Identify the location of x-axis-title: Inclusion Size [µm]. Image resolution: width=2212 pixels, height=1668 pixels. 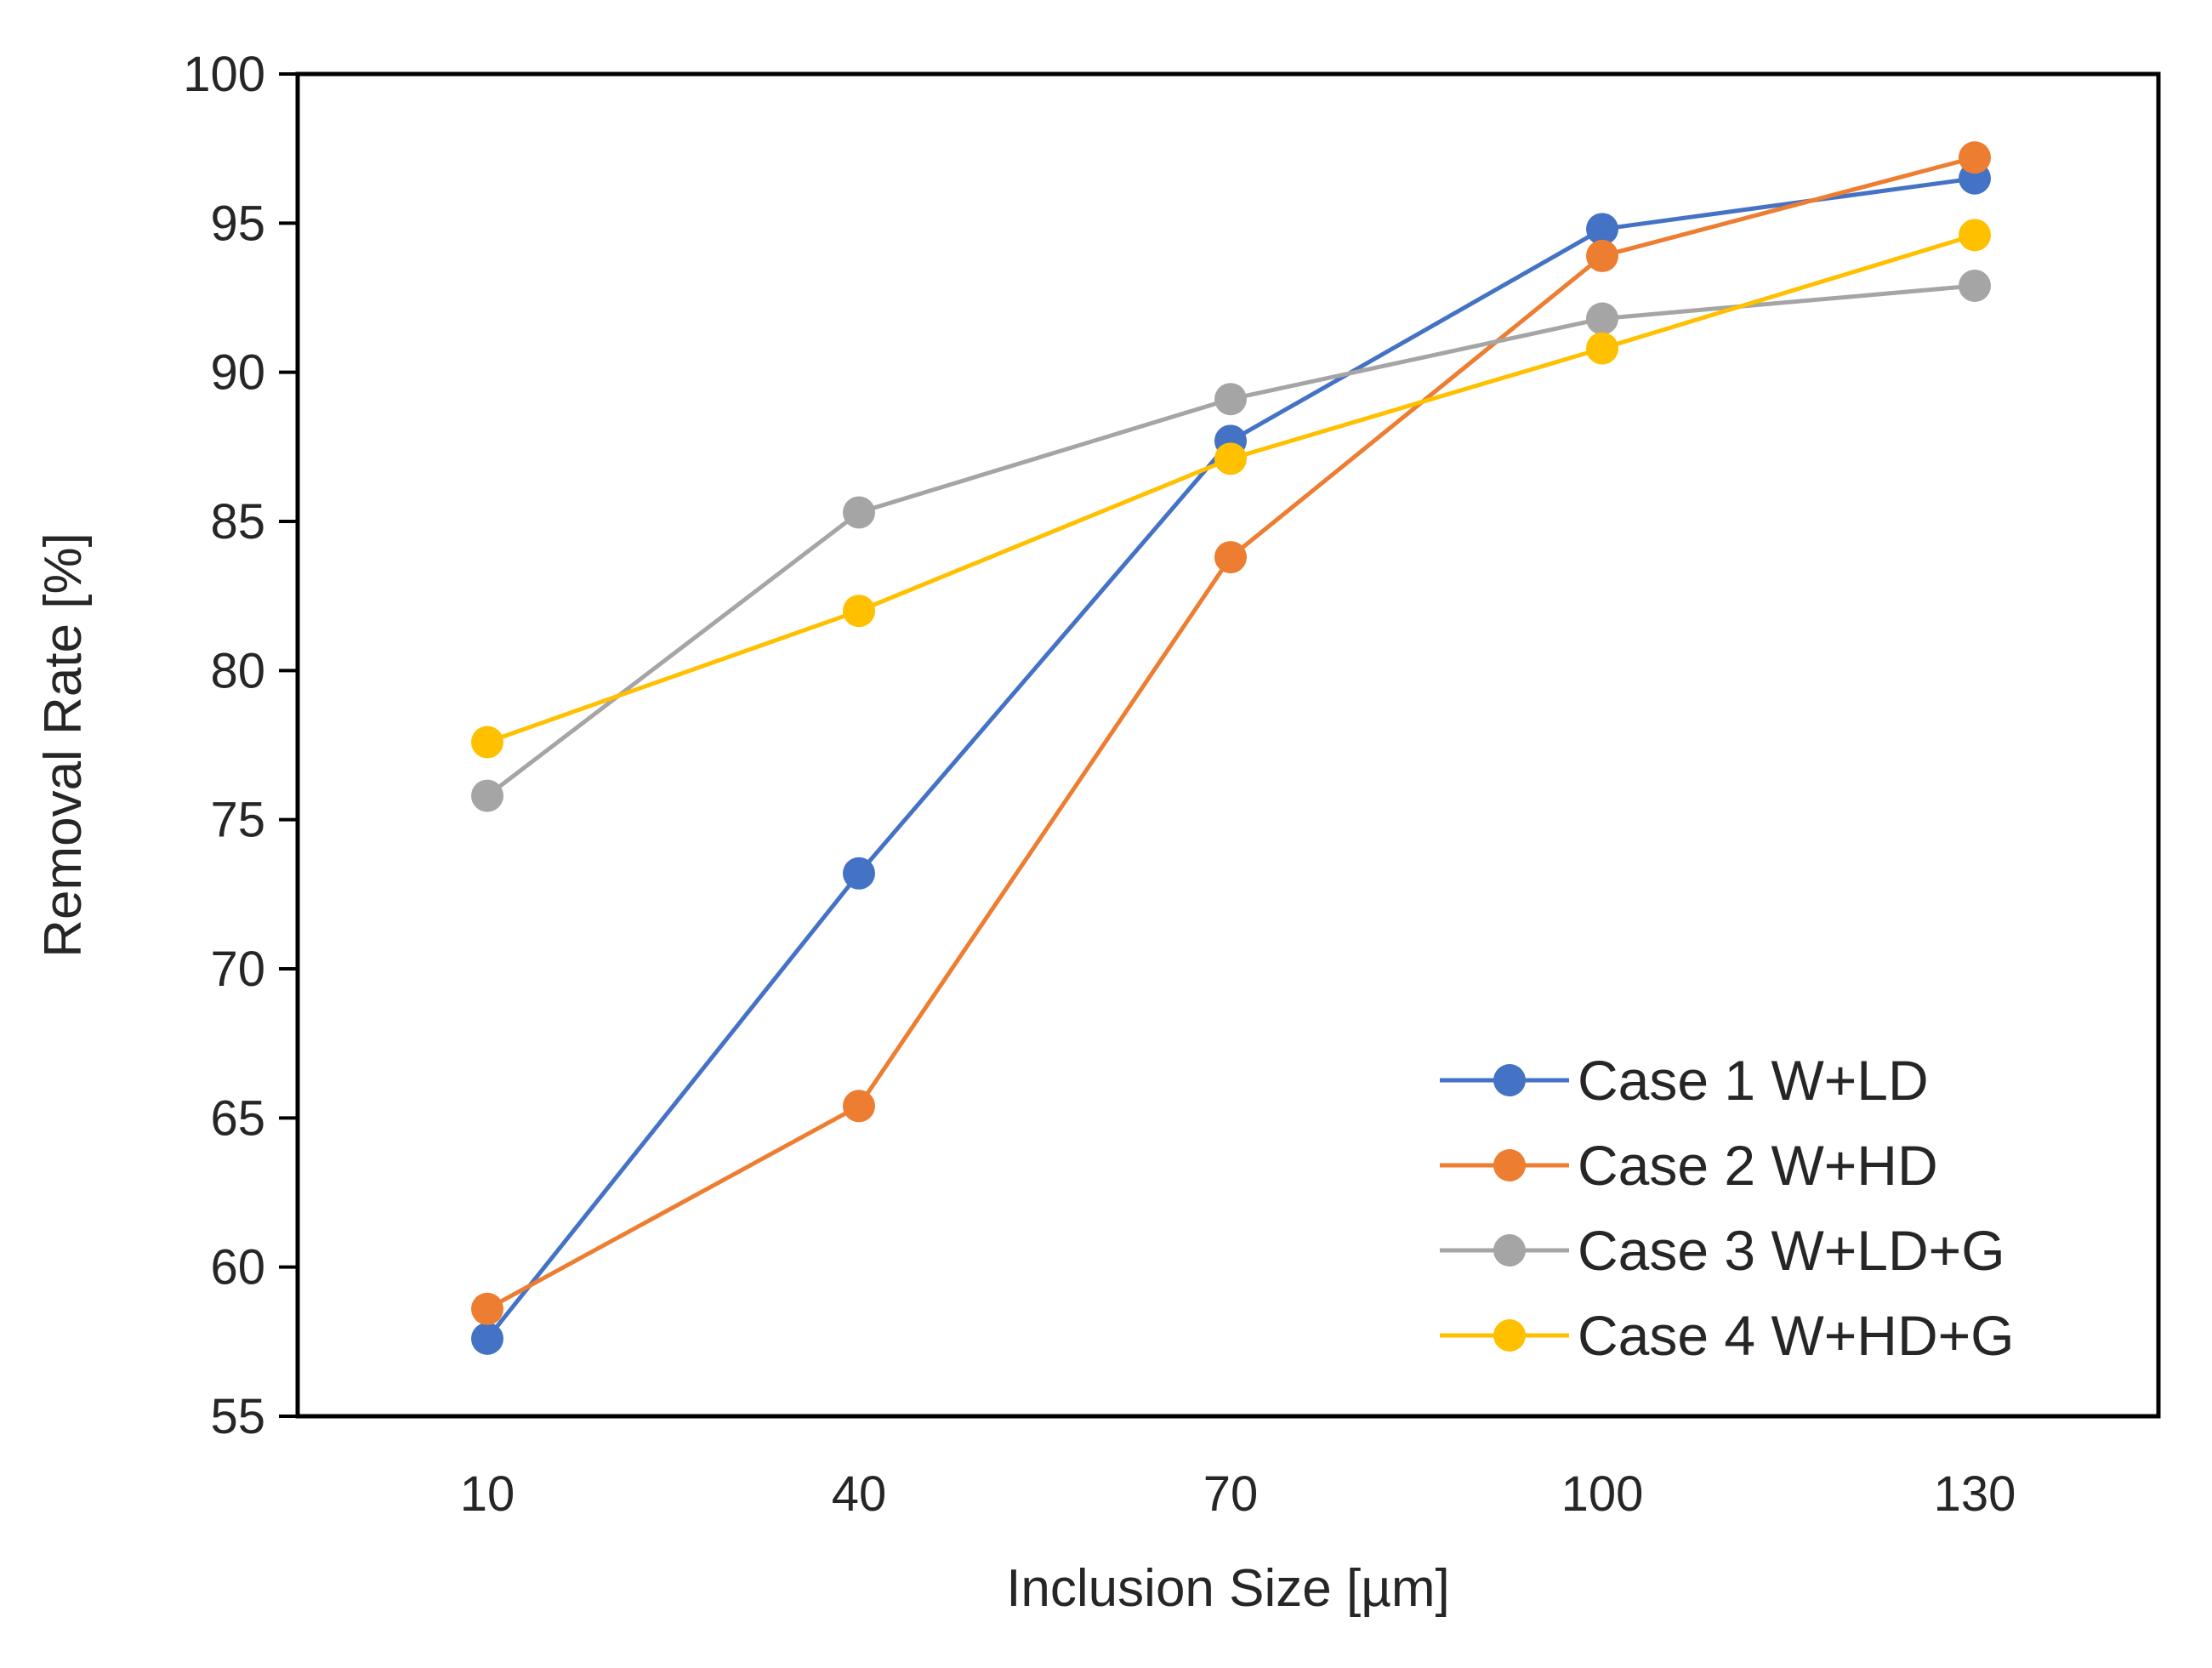
(1228, 1589).